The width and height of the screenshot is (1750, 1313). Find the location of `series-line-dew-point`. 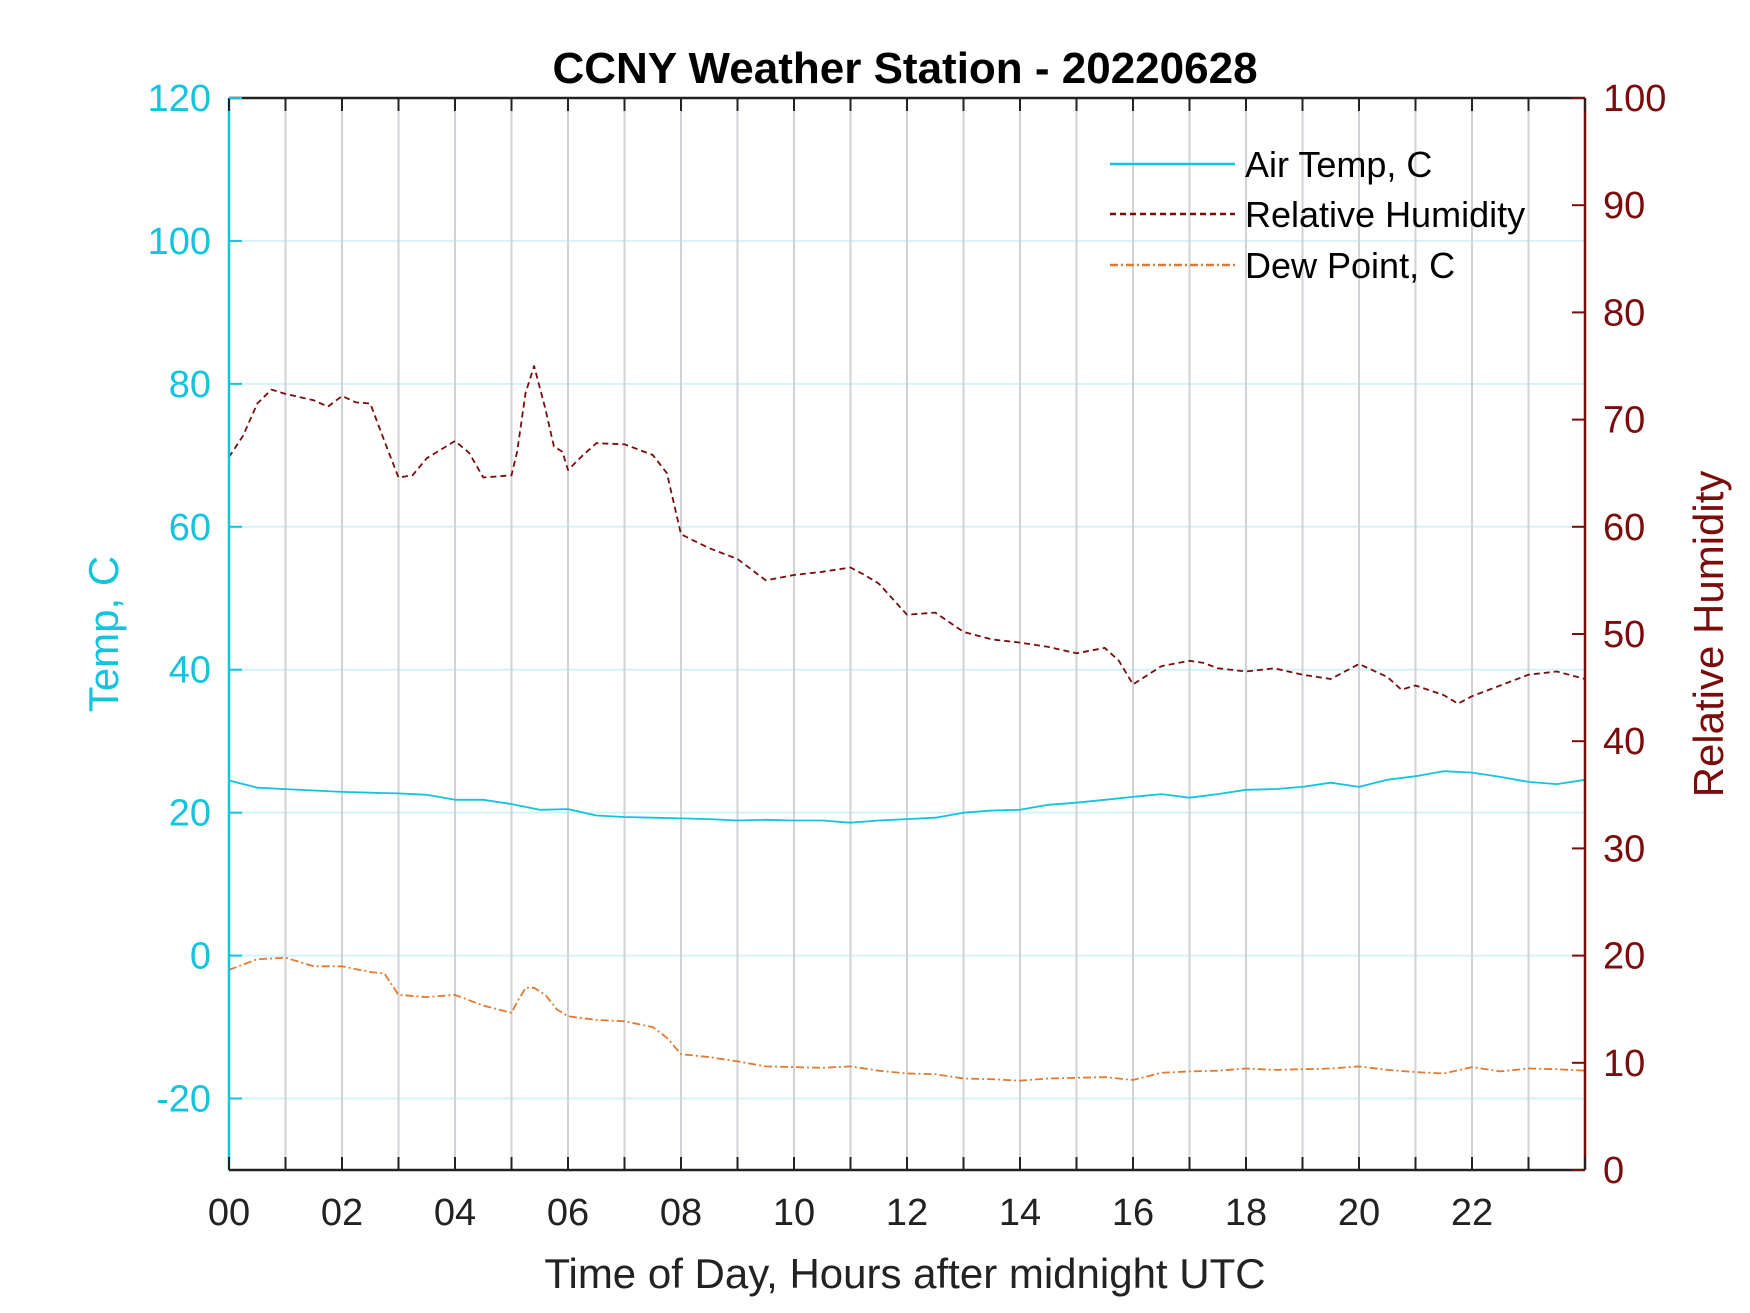

series-line-dew-point is located at coordinates (907, 1019).